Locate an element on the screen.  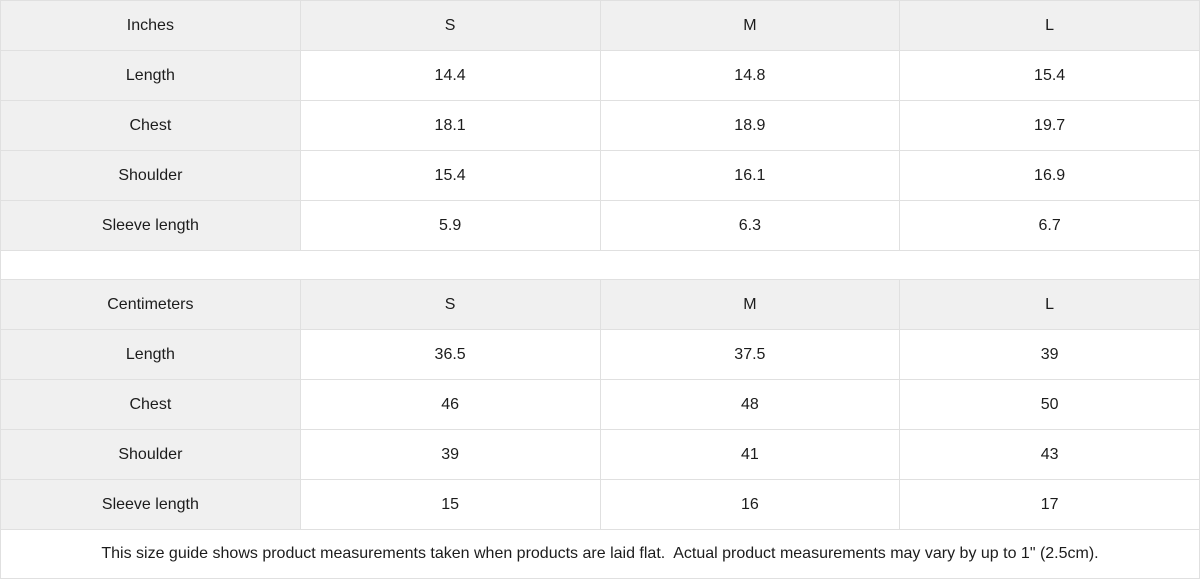
size-value: 6.7 is located at coordinates (1049, 225).